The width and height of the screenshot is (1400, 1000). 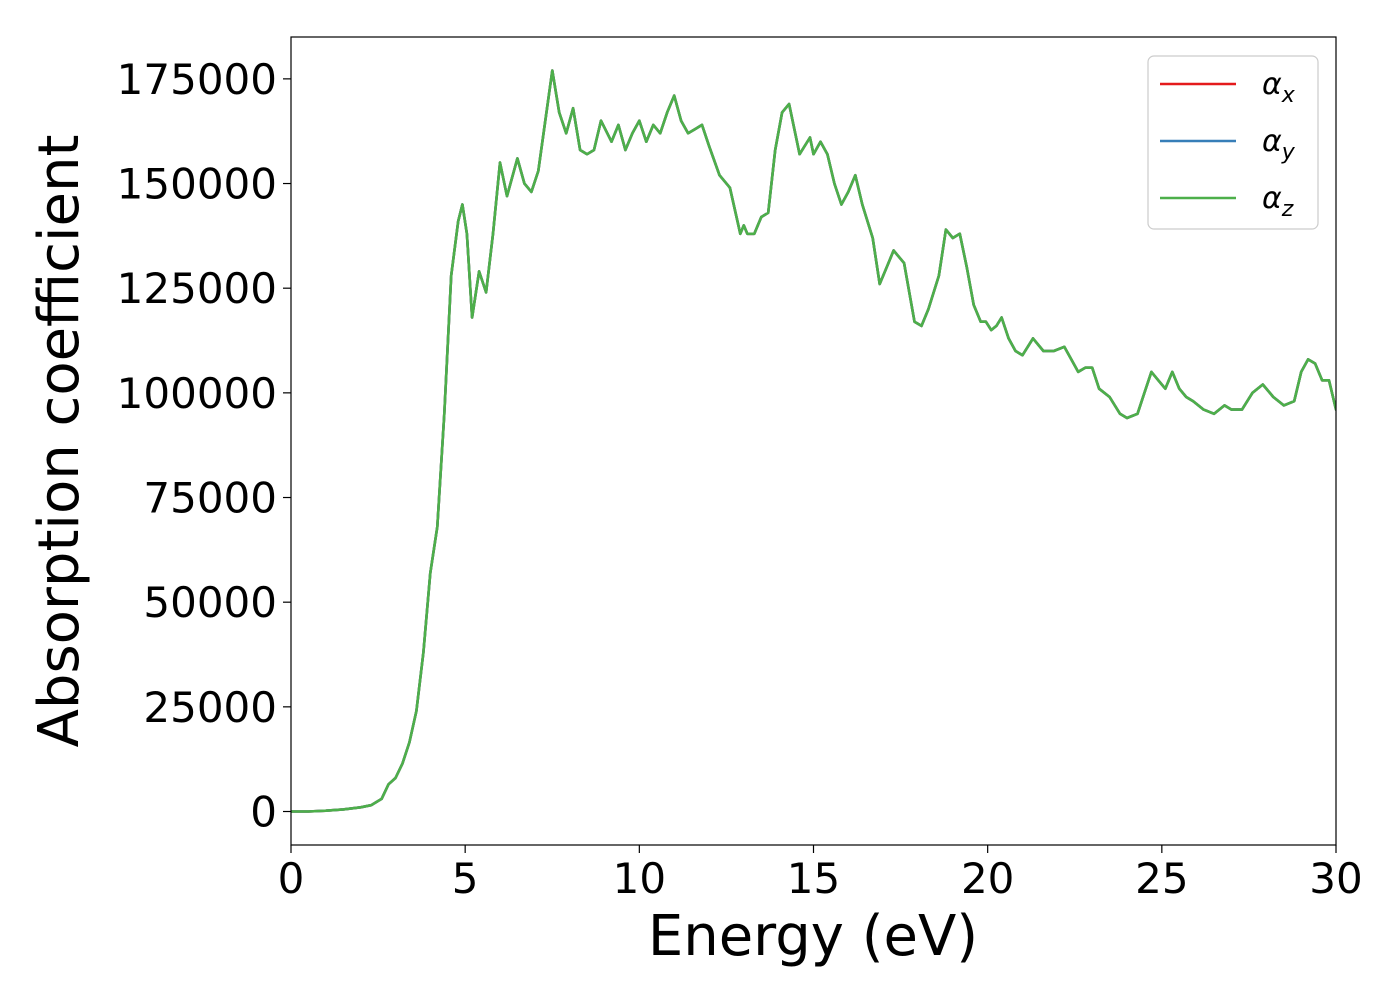 I want to click on x-axis: 0 5 10 15 20 25 30, so click(x=820, y=874).